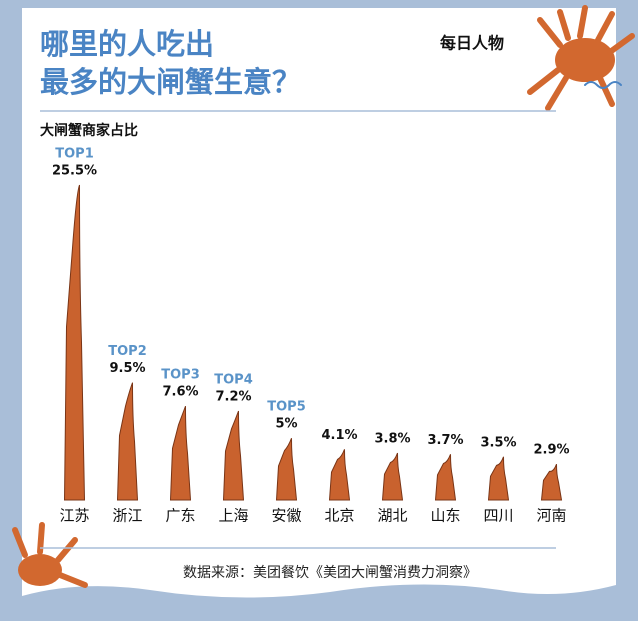 Image resolution: width=638 pixels, height=621 pixels. I want to click on brand: 每日人物, so click(472, 43).